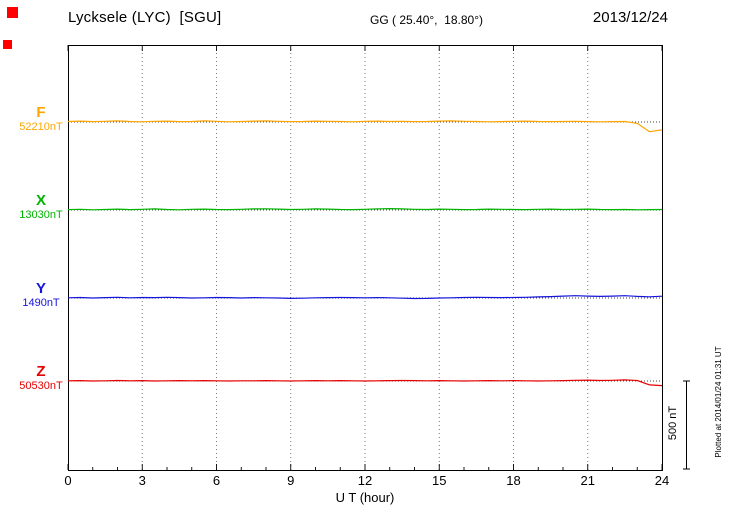  Describe the element at coordinates (41, 112) in the screenshot. I see `trace-letter-F: F` at that location.